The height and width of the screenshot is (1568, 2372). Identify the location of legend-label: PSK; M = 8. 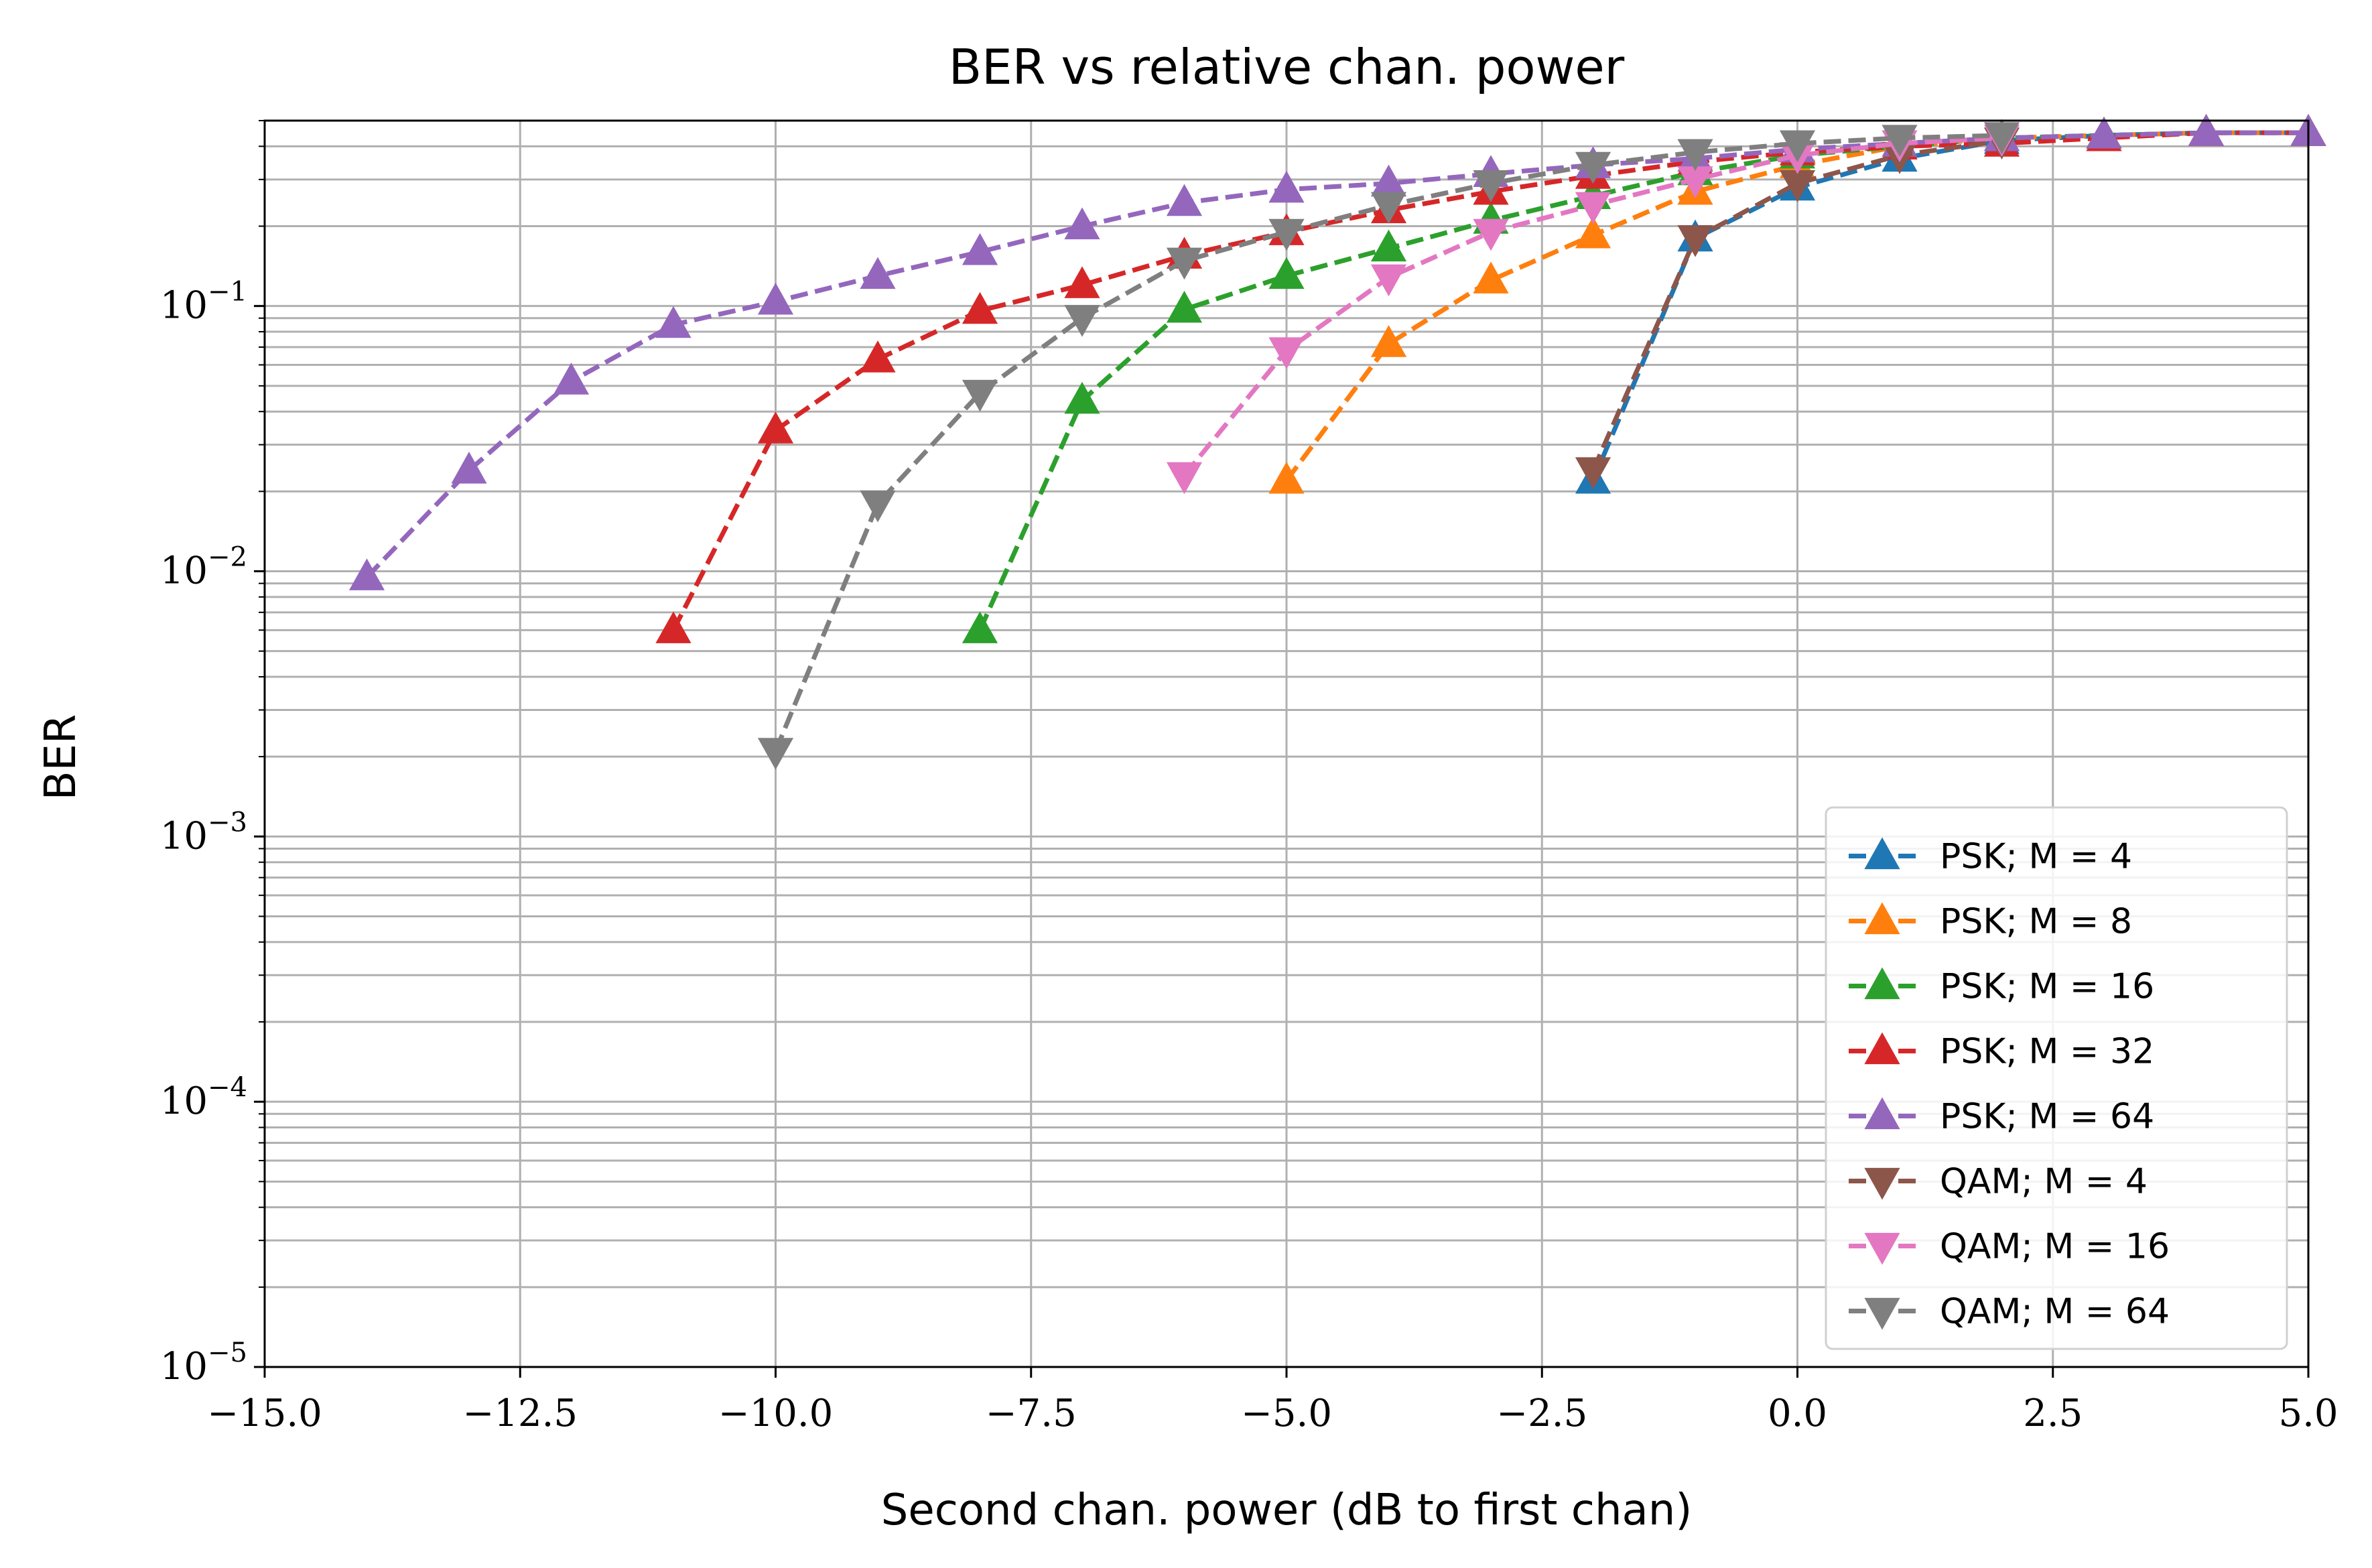
(2036, 922).